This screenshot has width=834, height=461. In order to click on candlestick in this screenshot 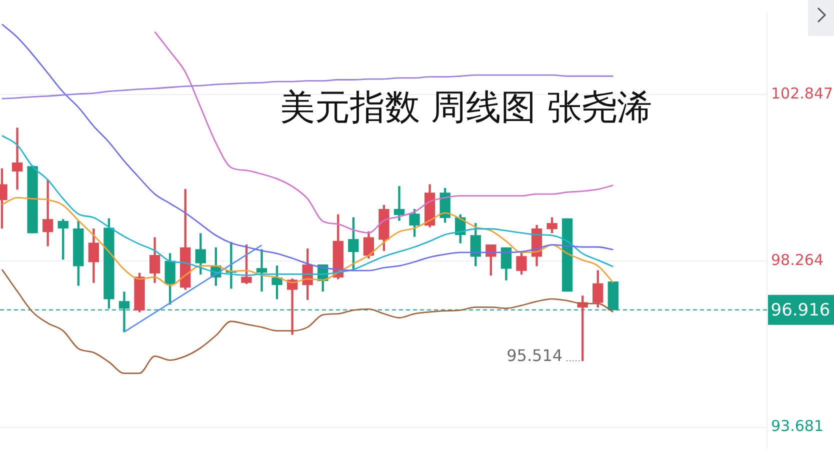, I will do `click(567, 255)`.